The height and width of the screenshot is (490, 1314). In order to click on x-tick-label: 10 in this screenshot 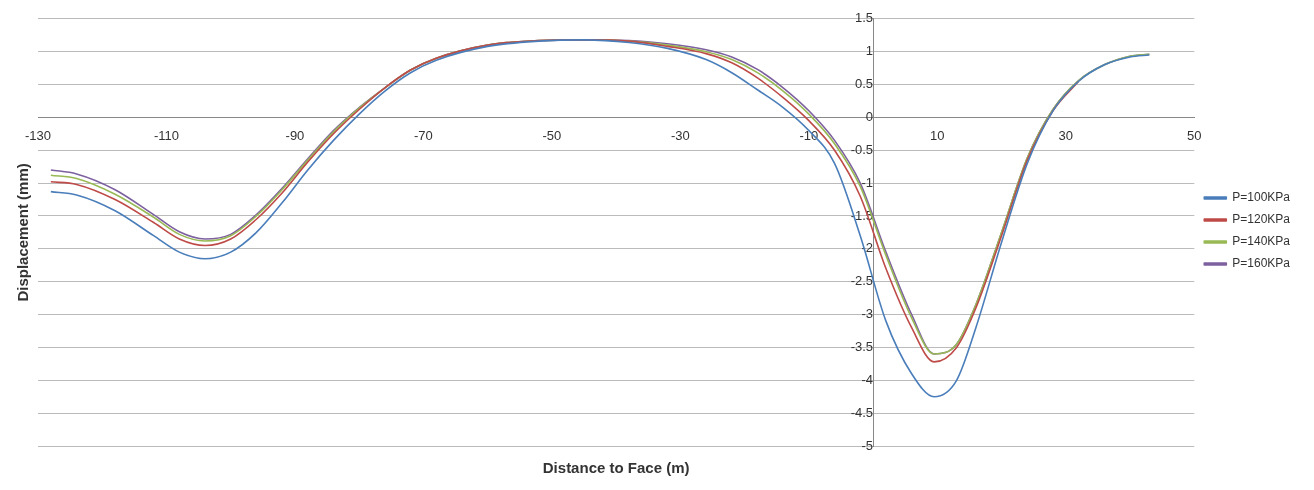, I will do `click(937, 135)`.